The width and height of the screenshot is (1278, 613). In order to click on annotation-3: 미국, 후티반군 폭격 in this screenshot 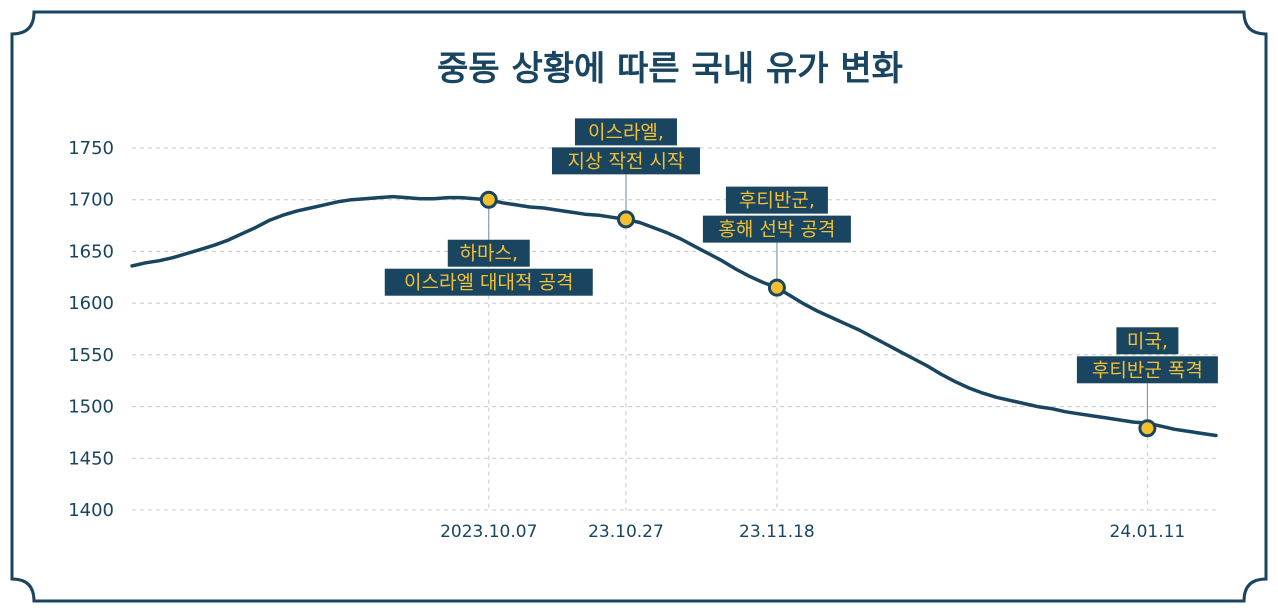, I will do `click(1147, 418)`.